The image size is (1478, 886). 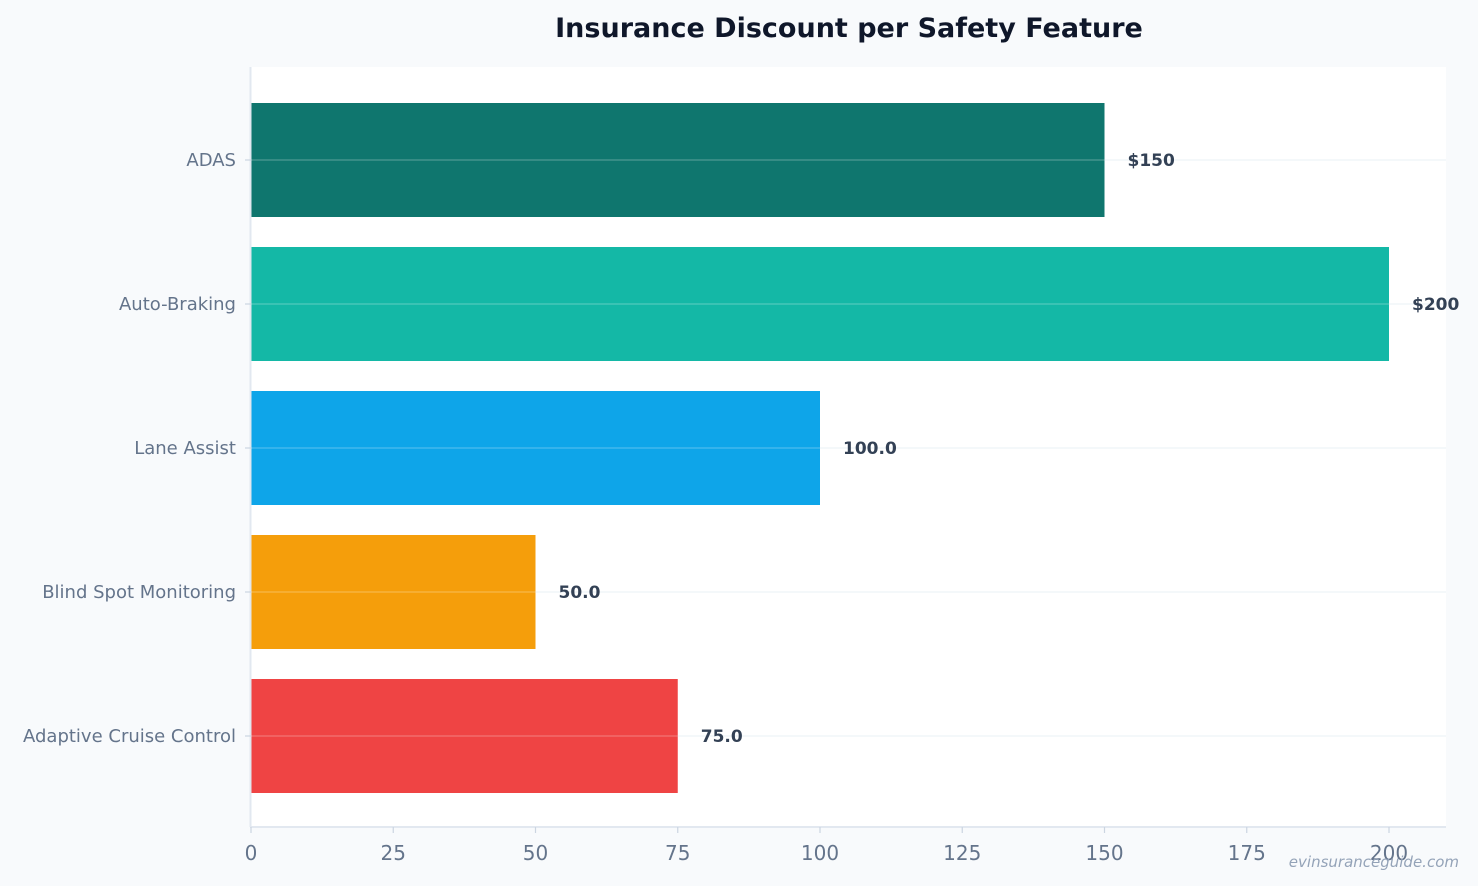 I want to click on category-label: Lane Assist, so click(x=185, y=448).